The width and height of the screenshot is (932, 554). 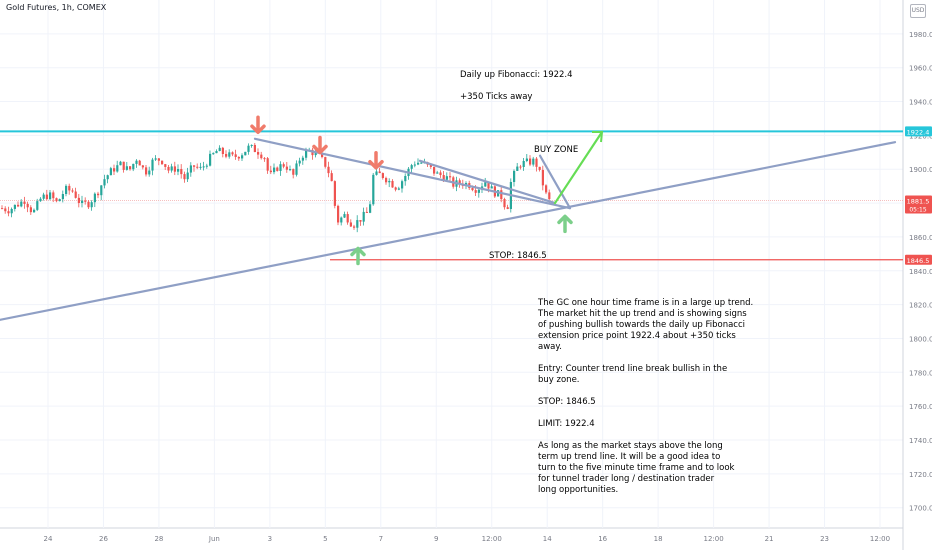 I want to click on price-label: 1922.4, so click(x=918, y=132).